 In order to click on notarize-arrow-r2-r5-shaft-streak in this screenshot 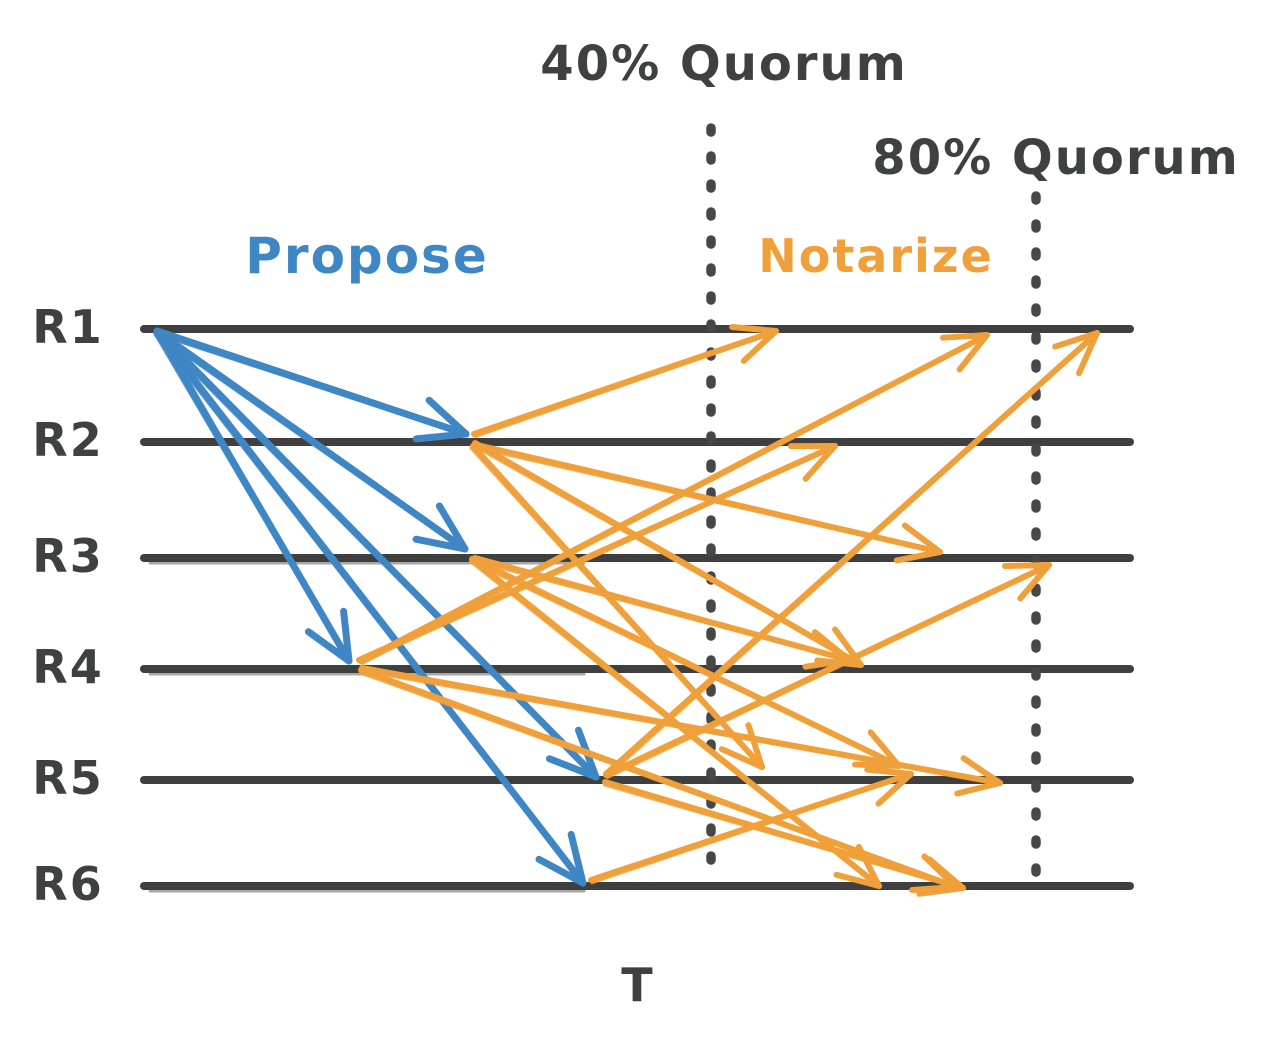, I will do `click(616, 608)`.